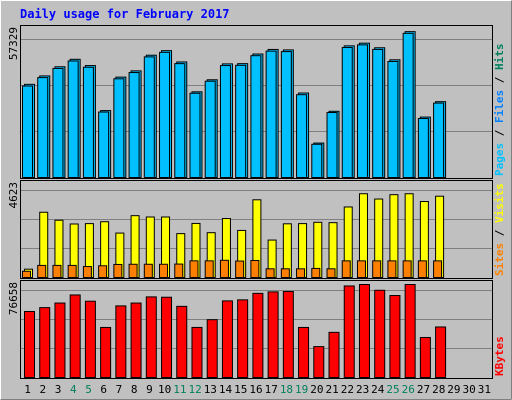 This screenshot has height=400, width=512. Describe the element at coordinates (240, 389) in the screenshot. I see `x-tick-label-day-15: 15` at that location.